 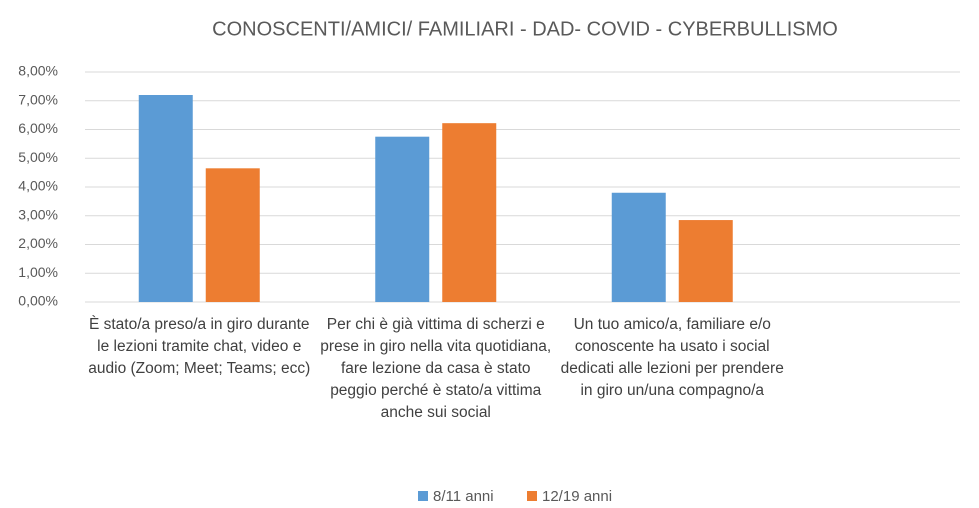 I want to click on y-tick-label: 7,00%, so click(x=38, y=99).